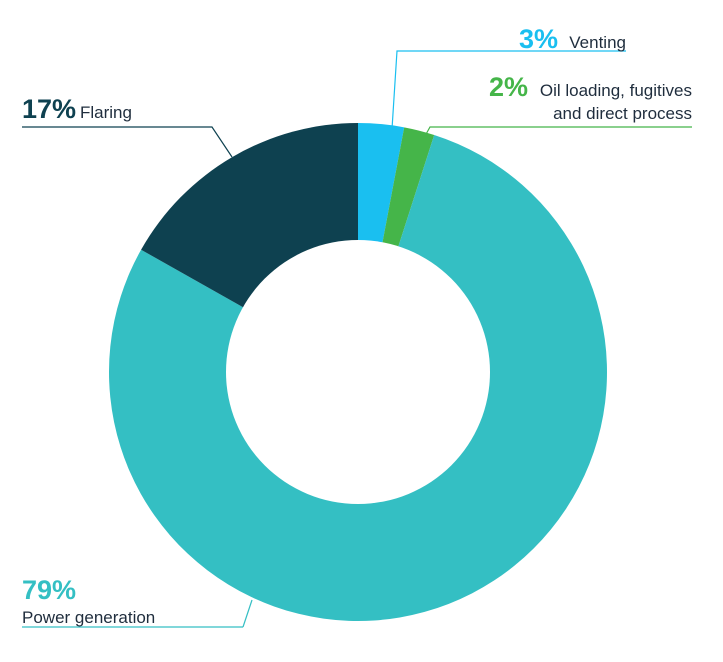  Describe the element at coordinates (358, 372) in the screenshot. I see `donut-hole` at that location.